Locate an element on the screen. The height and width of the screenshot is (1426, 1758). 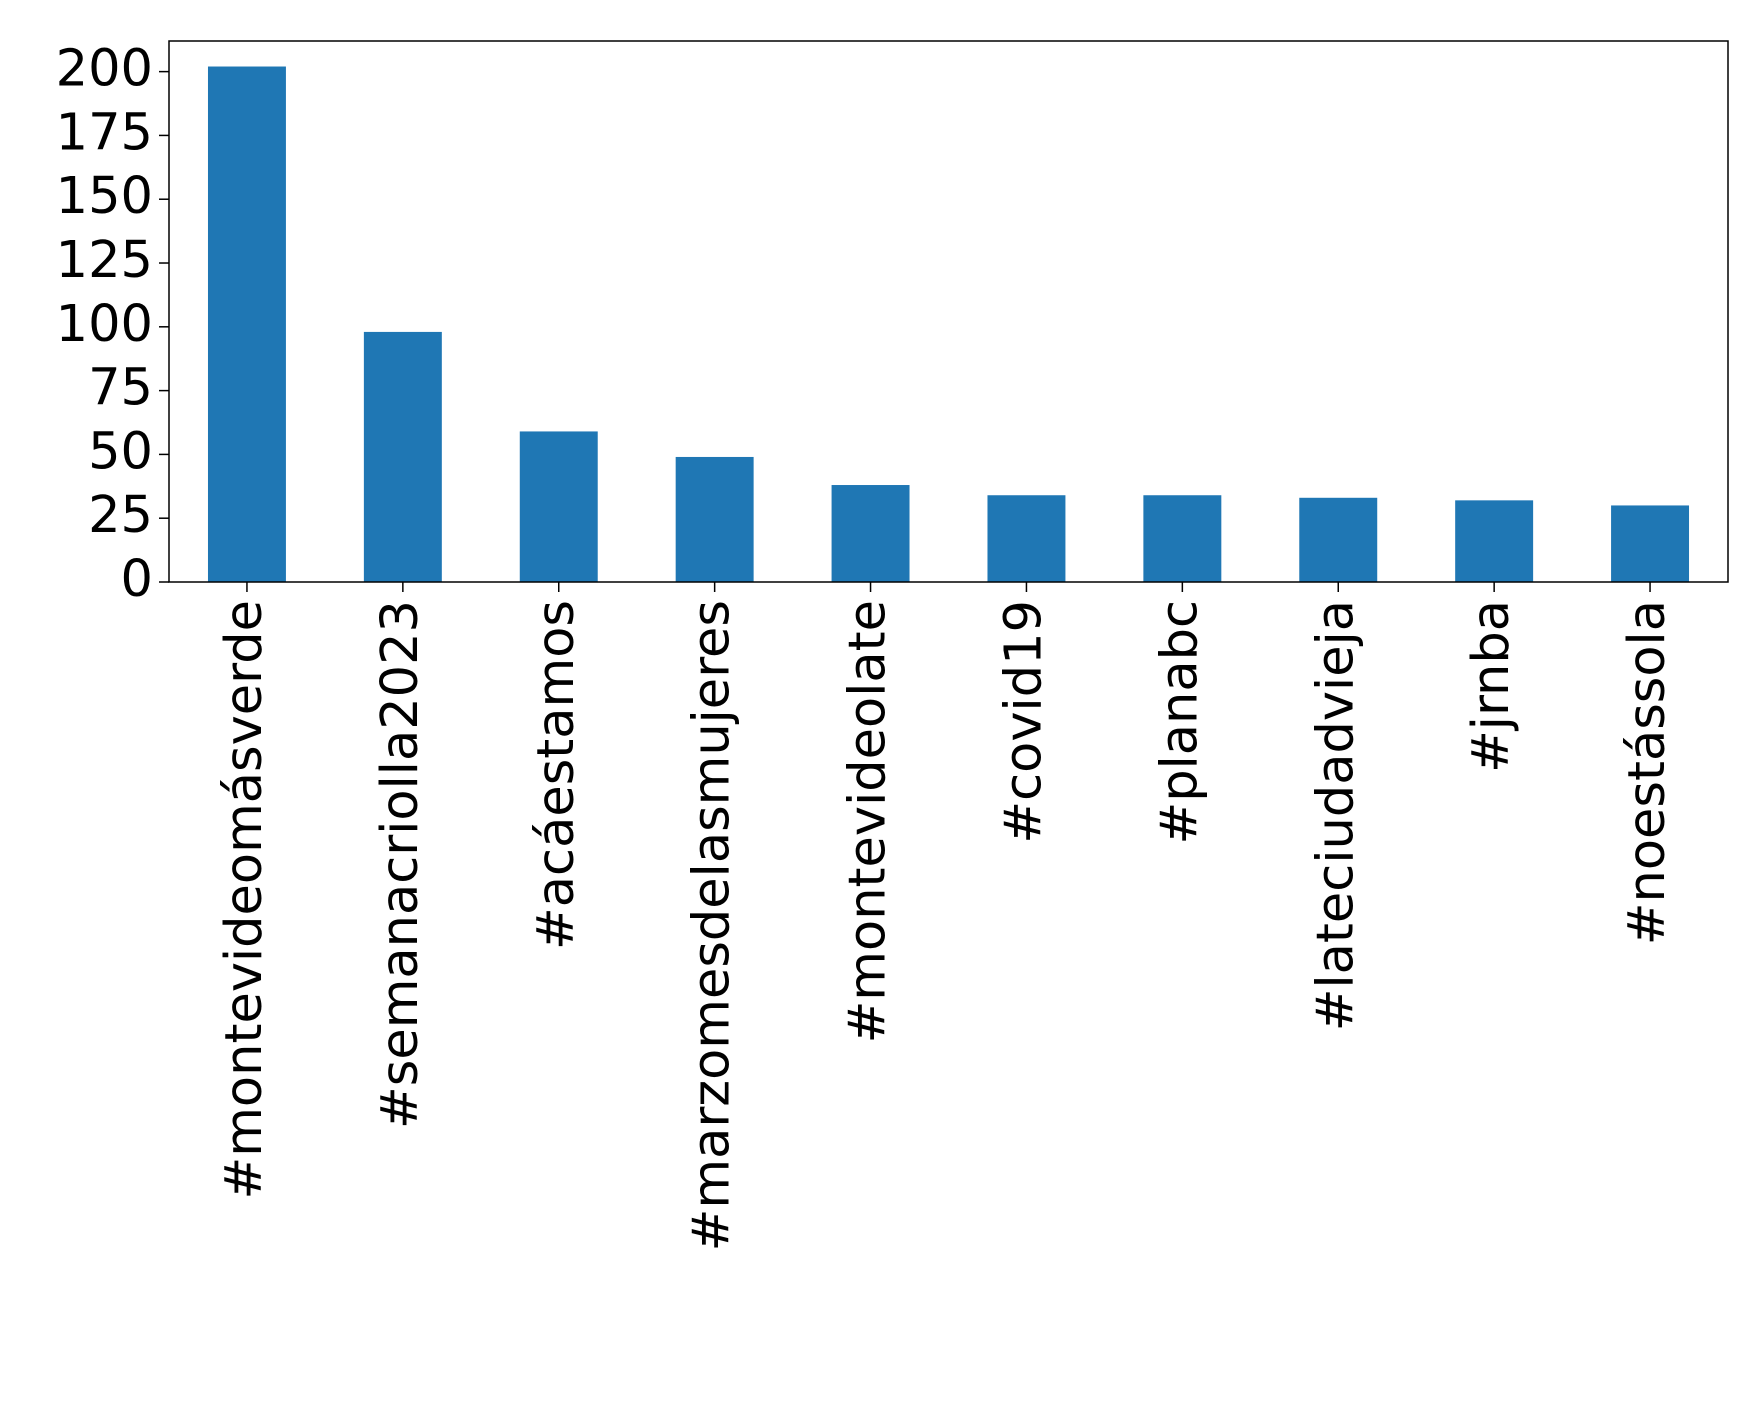
x-tick-label: #semanacriolla2023 is located at coordinates (400, 864).